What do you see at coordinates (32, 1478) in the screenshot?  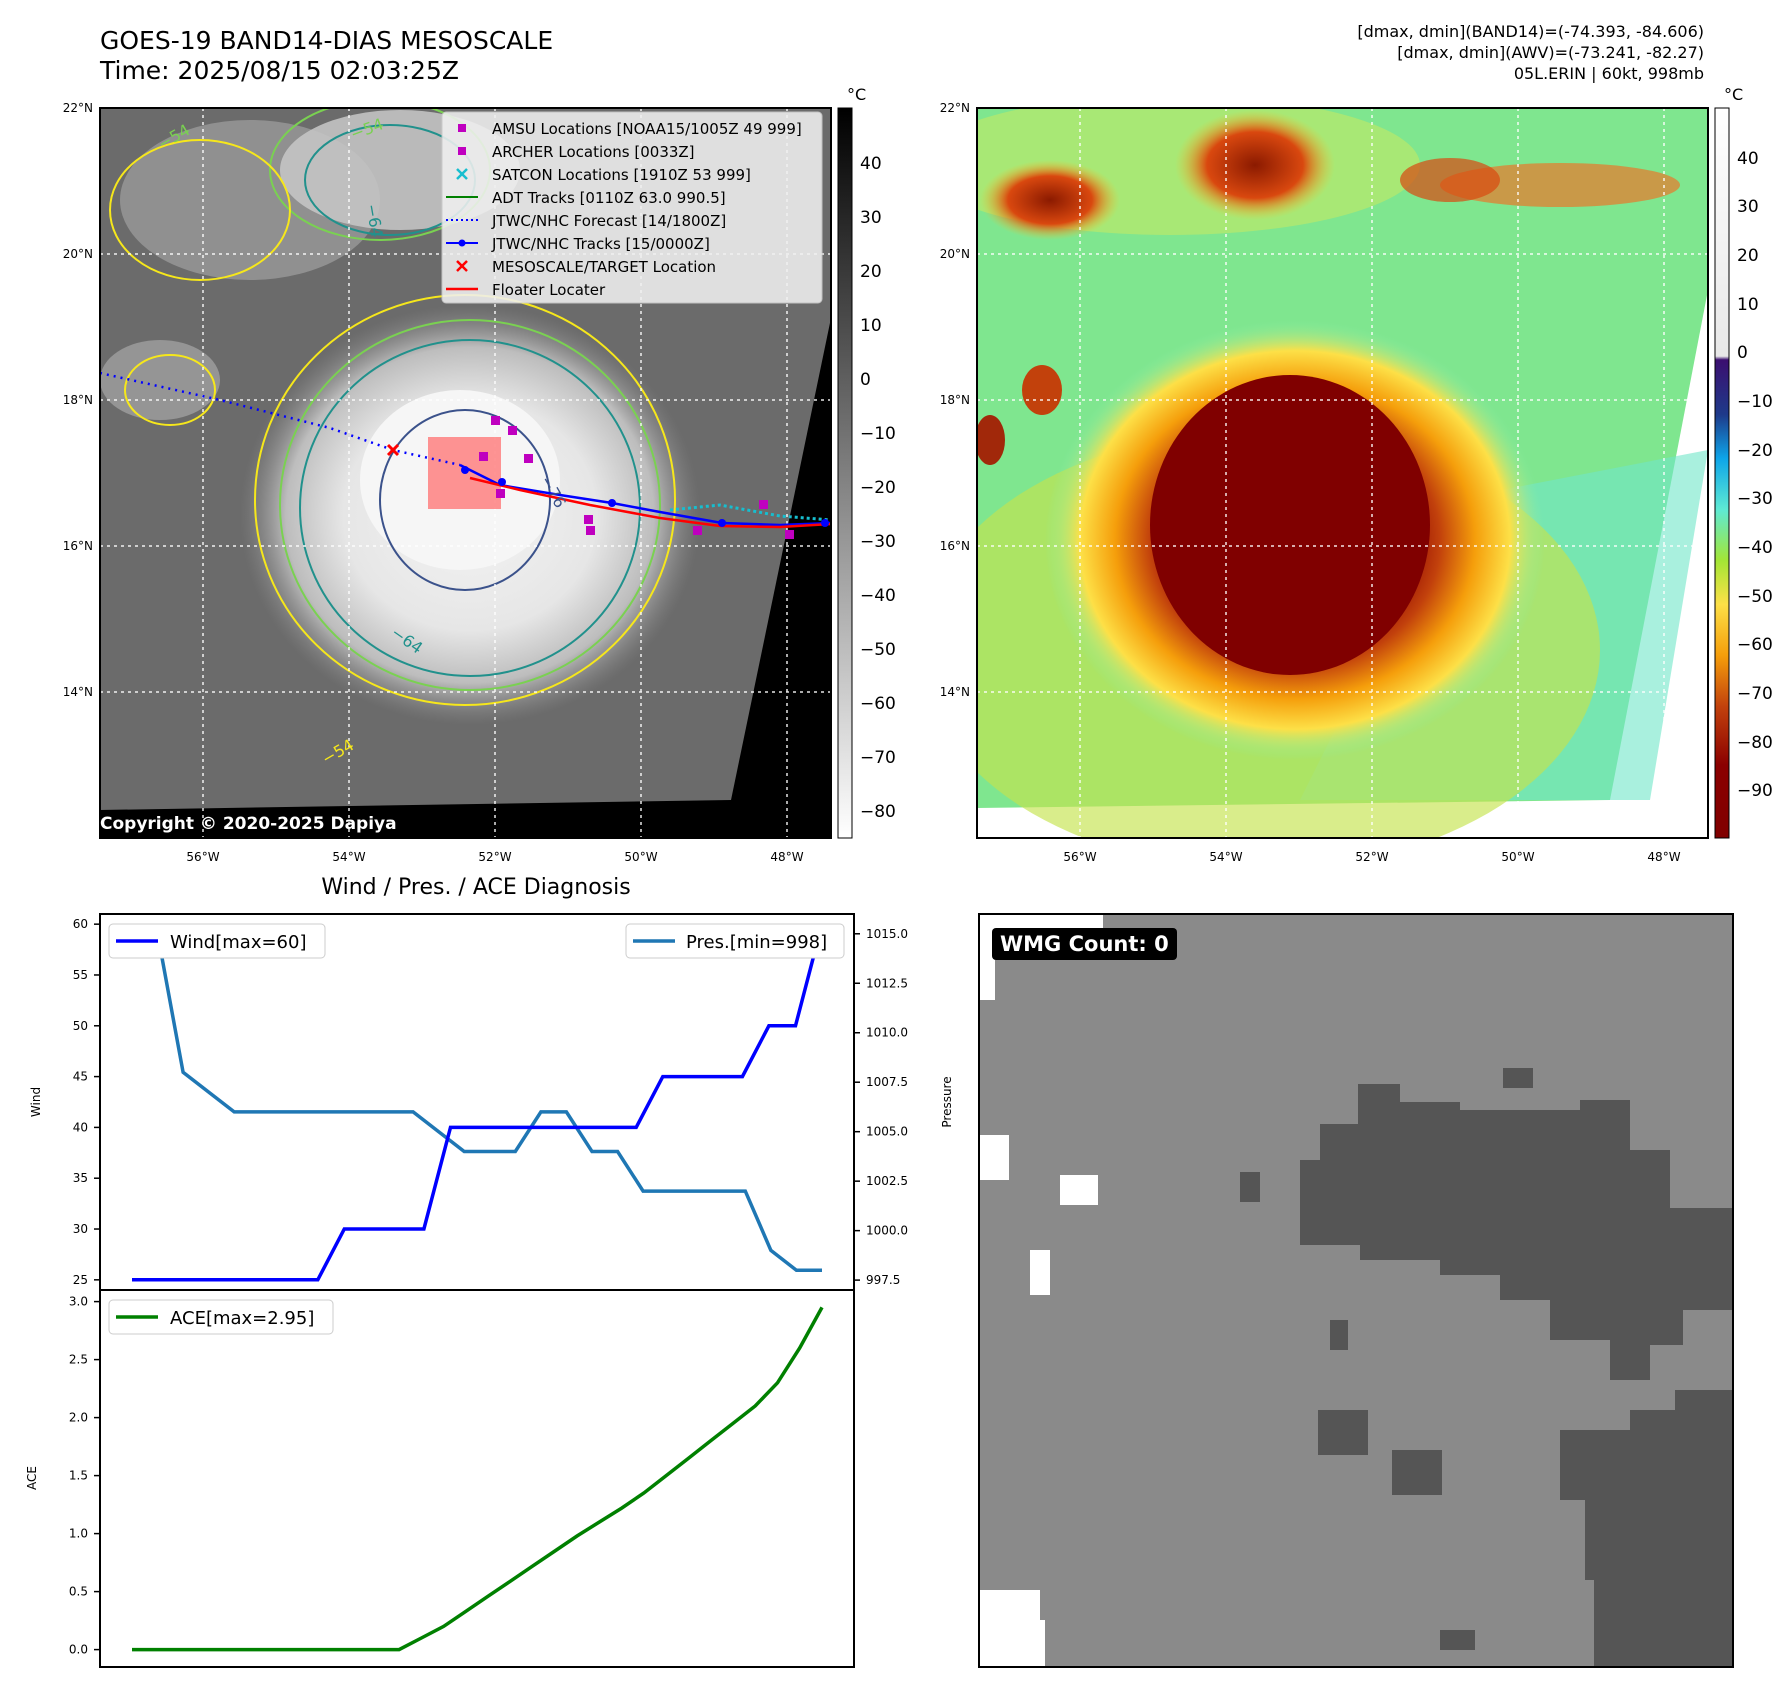 I see `ace-axis-label: ACE` at bounding box center [32, 1478].